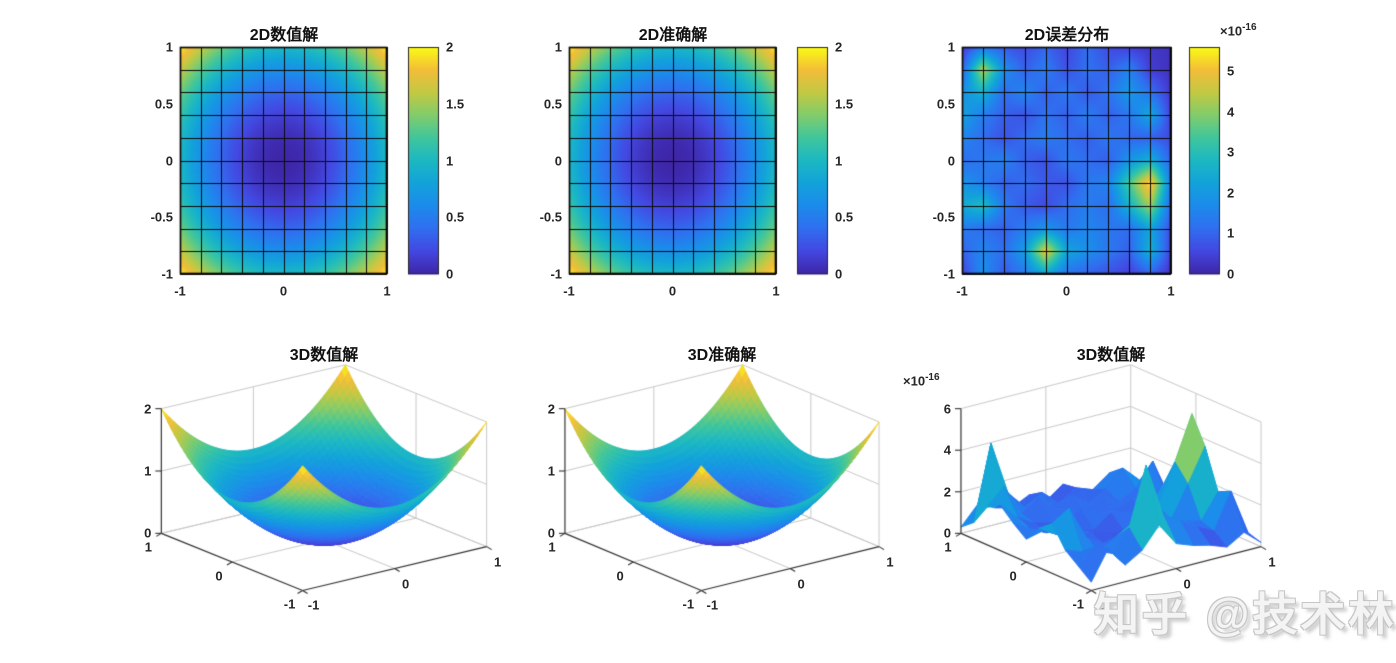 This screenshot has width=1396, height=663. What do you see at coordinates (673, 35) in the screenshot?
I see `subplot-title-2d-exact: 2D准确解` at bounding box center [673, 35].